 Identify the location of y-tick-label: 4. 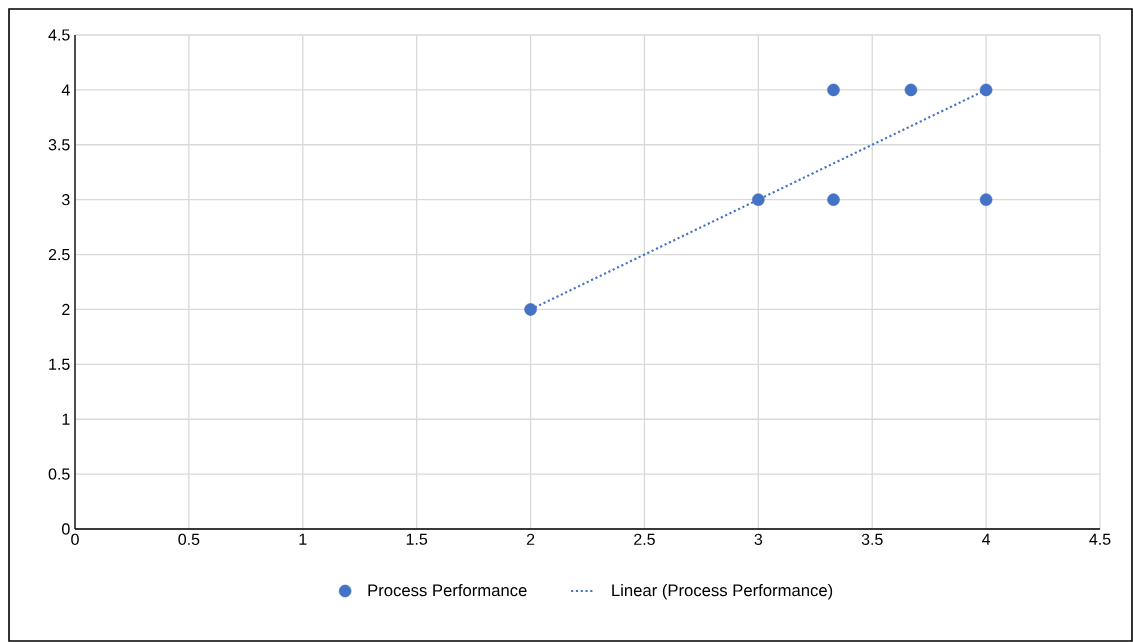
(65, 90).